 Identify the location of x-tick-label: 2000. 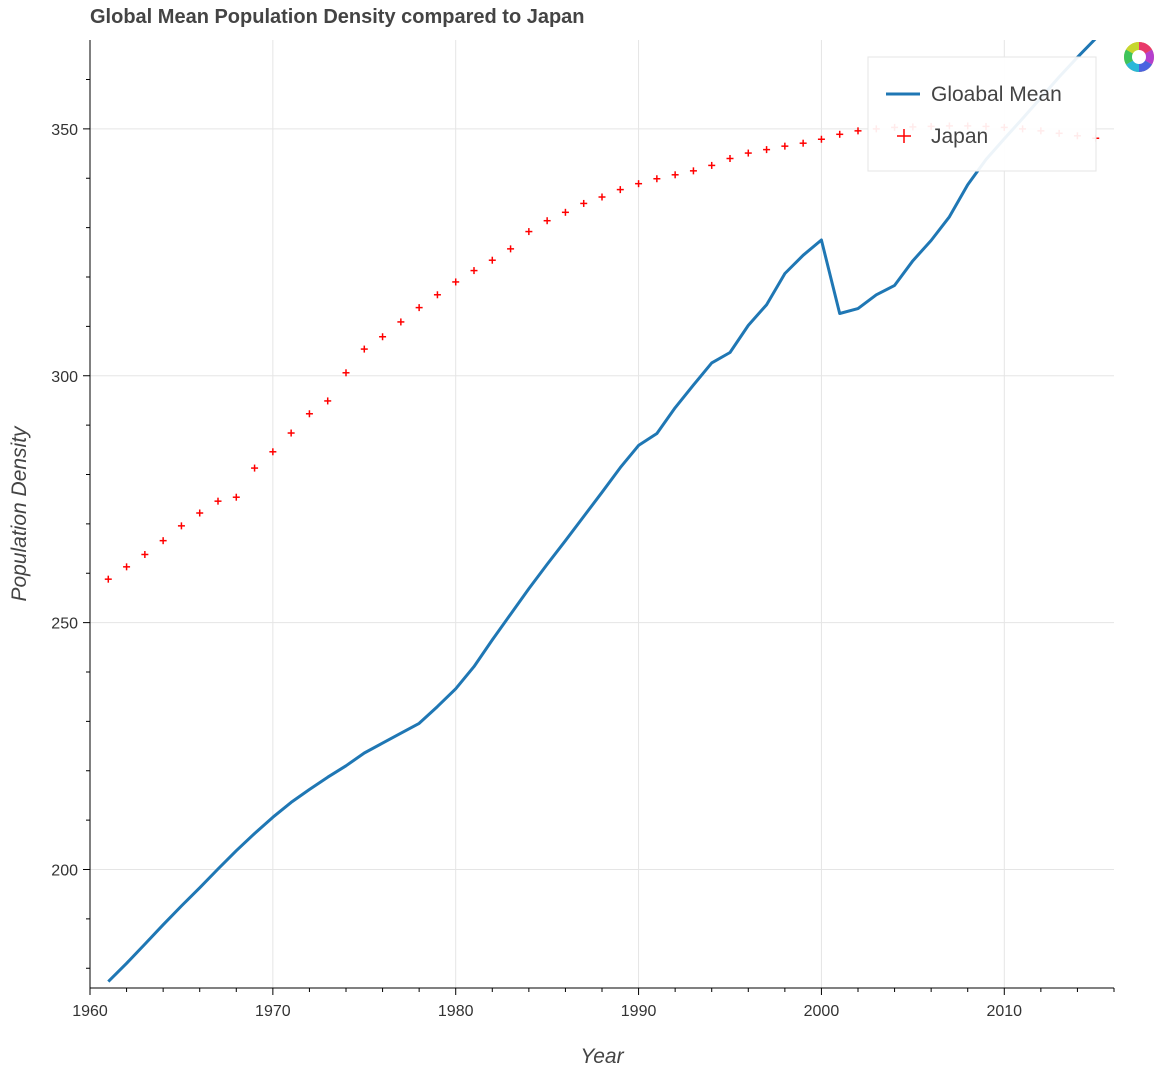
(822, 1011).